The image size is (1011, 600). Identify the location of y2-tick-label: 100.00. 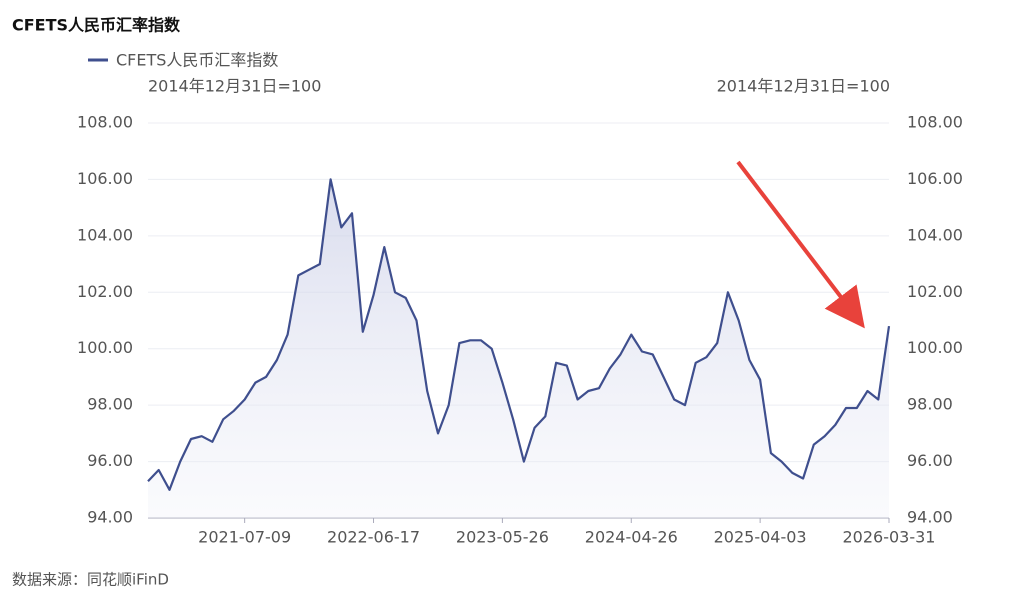
(935, 347).